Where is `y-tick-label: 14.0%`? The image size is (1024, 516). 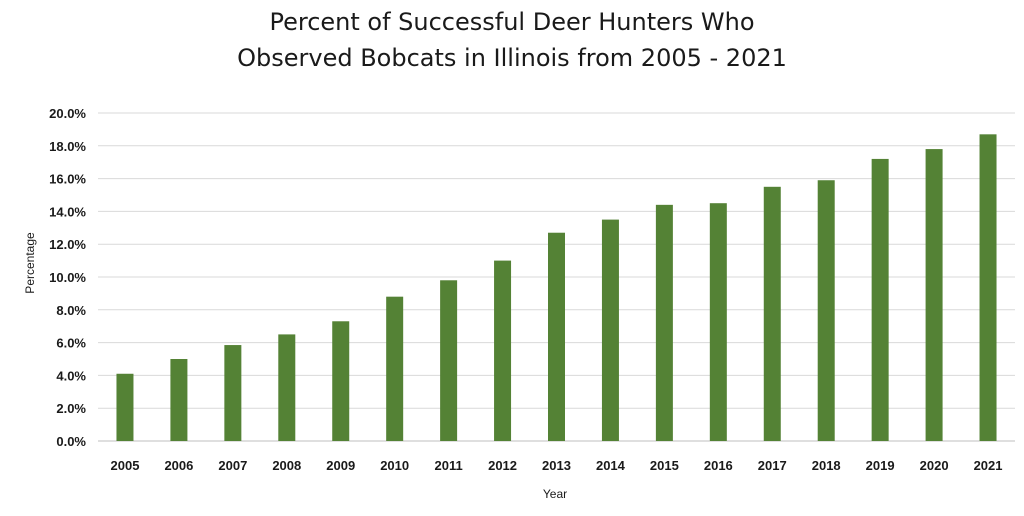 y-tick-label: 14.0% is located at coordinates (67, 211).